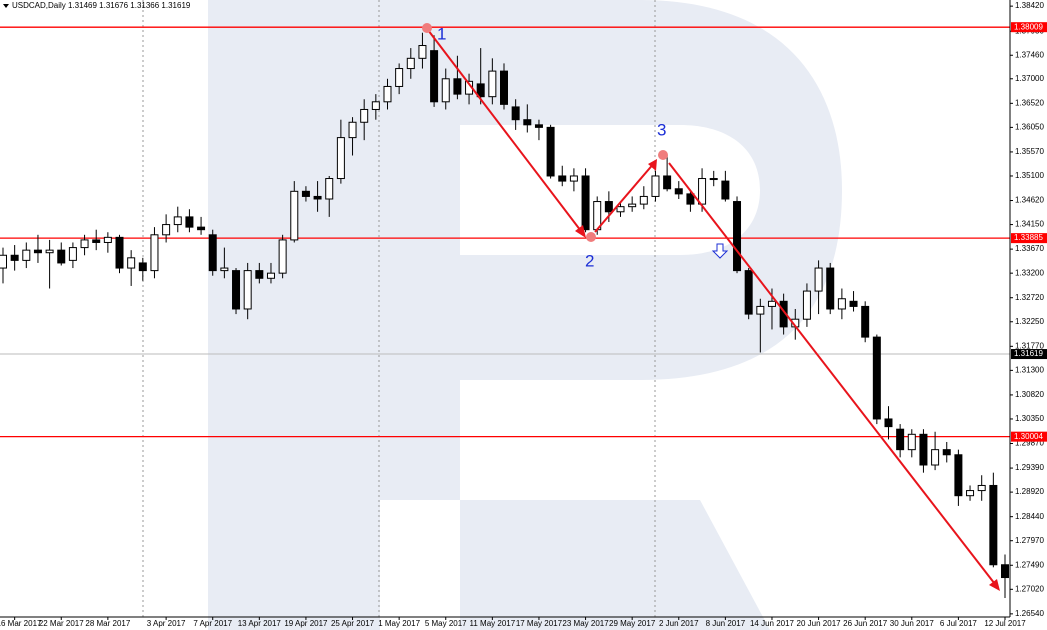  What do you see at coordinates (1029, 151) in the screenshot?
I see `y-tick-label: 1.35570` at bounding box center [1029, 151].